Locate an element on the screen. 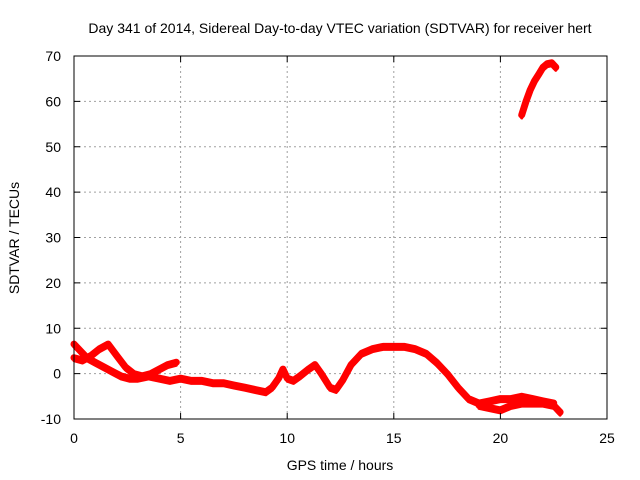 Image resolution: width=640 pixels, height=480 pixels. y-tick-label: 0 is located at coordinates (57, 374).